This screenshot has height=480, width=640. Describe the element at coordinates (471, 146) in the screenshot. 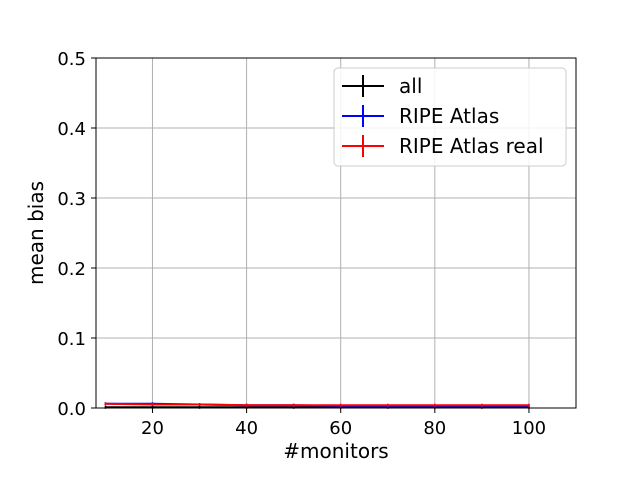

I see `legend-label: RIPE Atlas real` at that location.